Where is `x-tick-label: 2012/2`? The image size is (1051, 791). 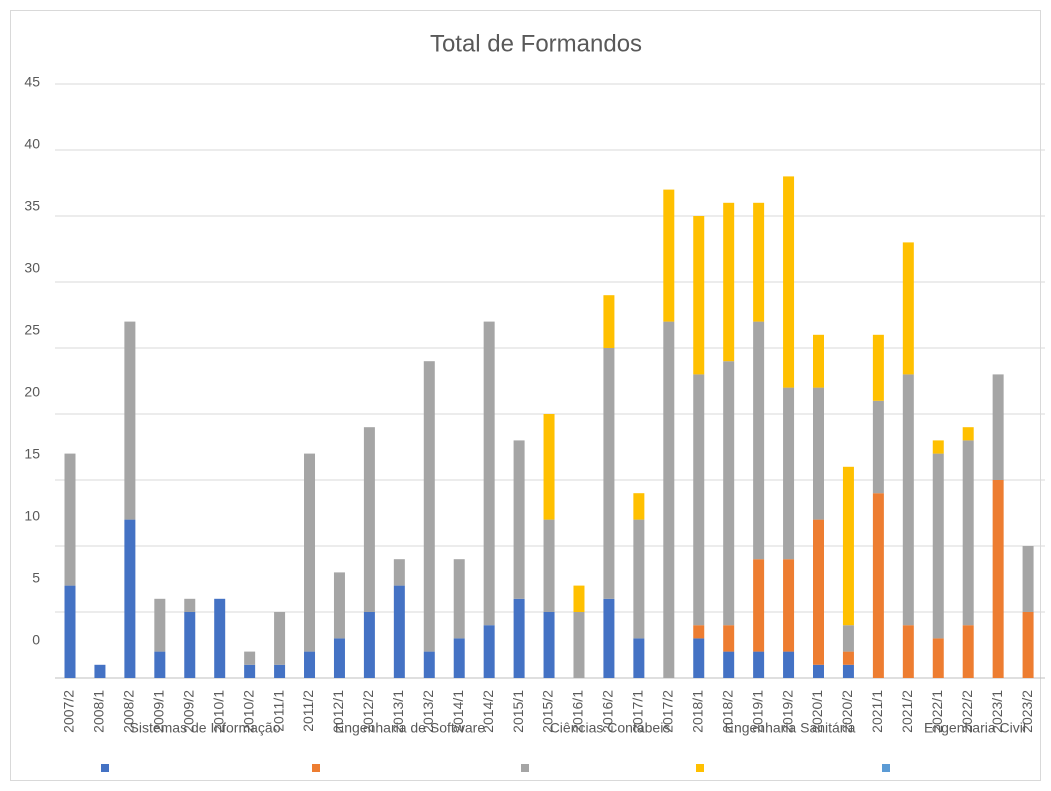 x-tick-label: 2012/2 is located at coordinates (368, 711).